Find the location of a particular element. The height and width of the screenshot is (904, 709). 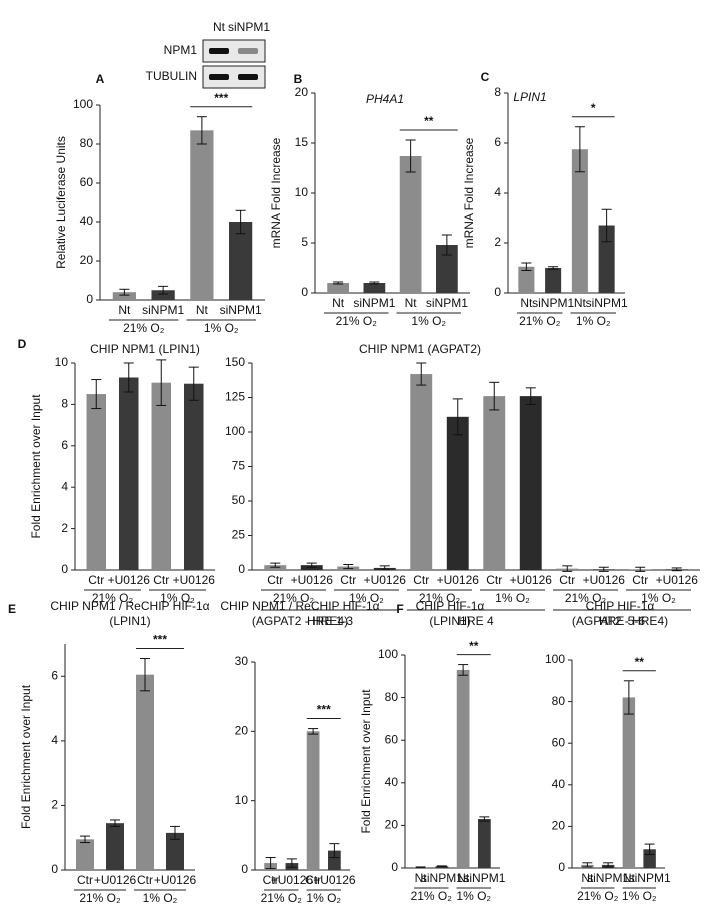

blot-row-label: NPM1 is located at coordinates (181, 50).